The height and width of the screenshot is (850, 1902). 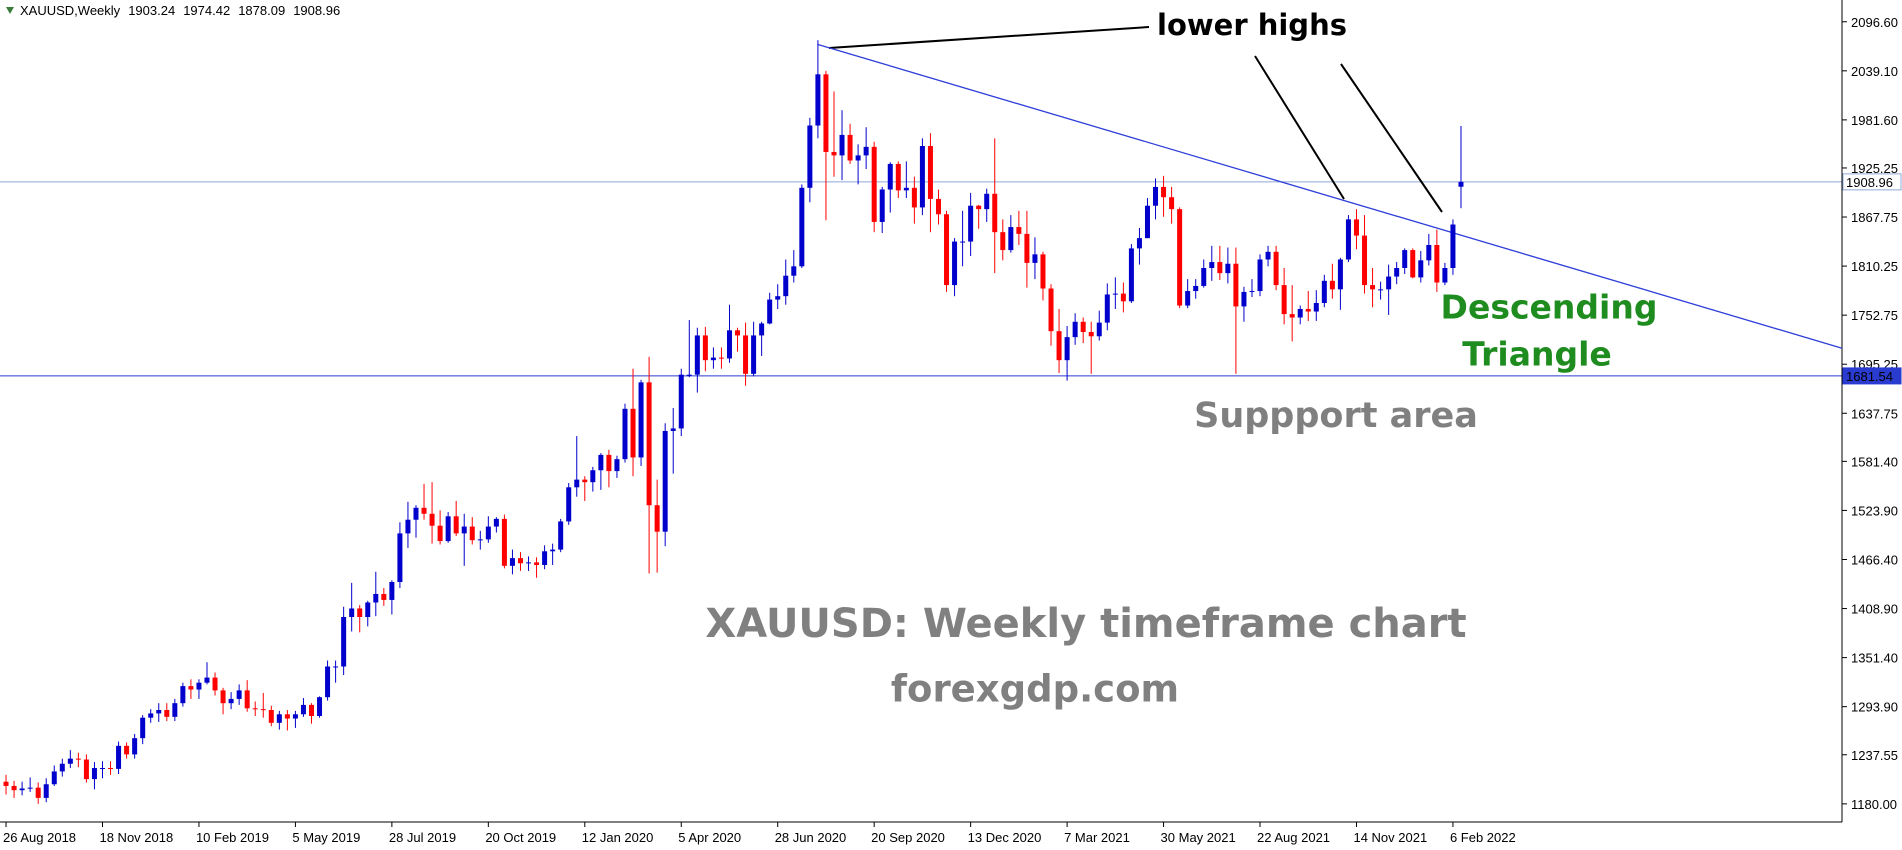 I want to click on x-tick-label: 5 Apr 2020, so click(x=709, y=837).